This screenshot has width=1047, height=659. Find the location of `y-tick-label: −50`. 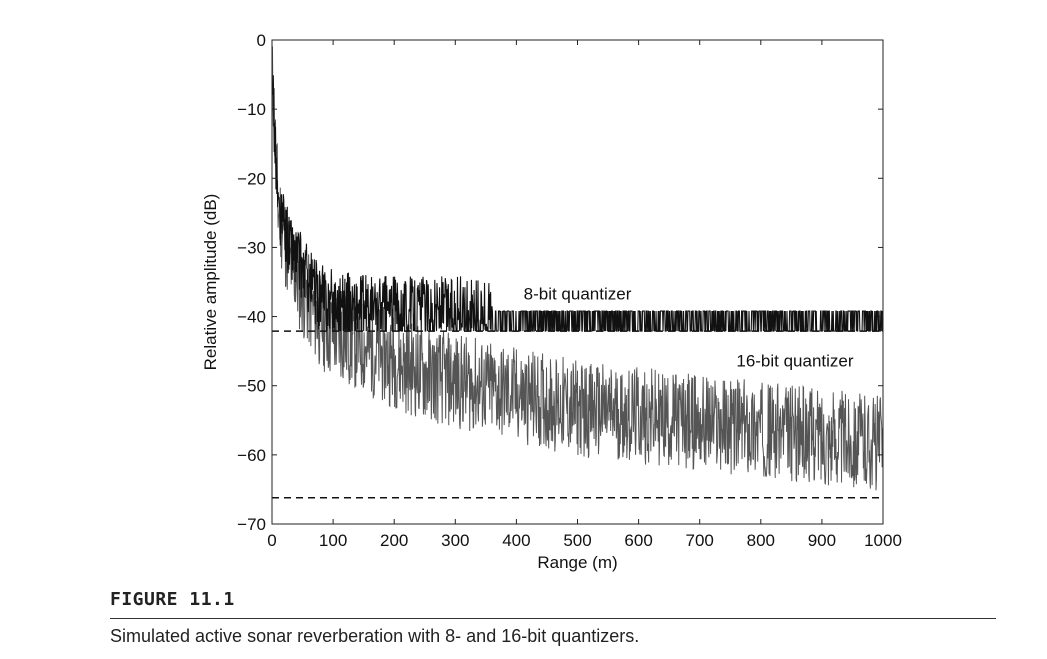

y-tick-label: −50 is located at coordinates (251, 386).